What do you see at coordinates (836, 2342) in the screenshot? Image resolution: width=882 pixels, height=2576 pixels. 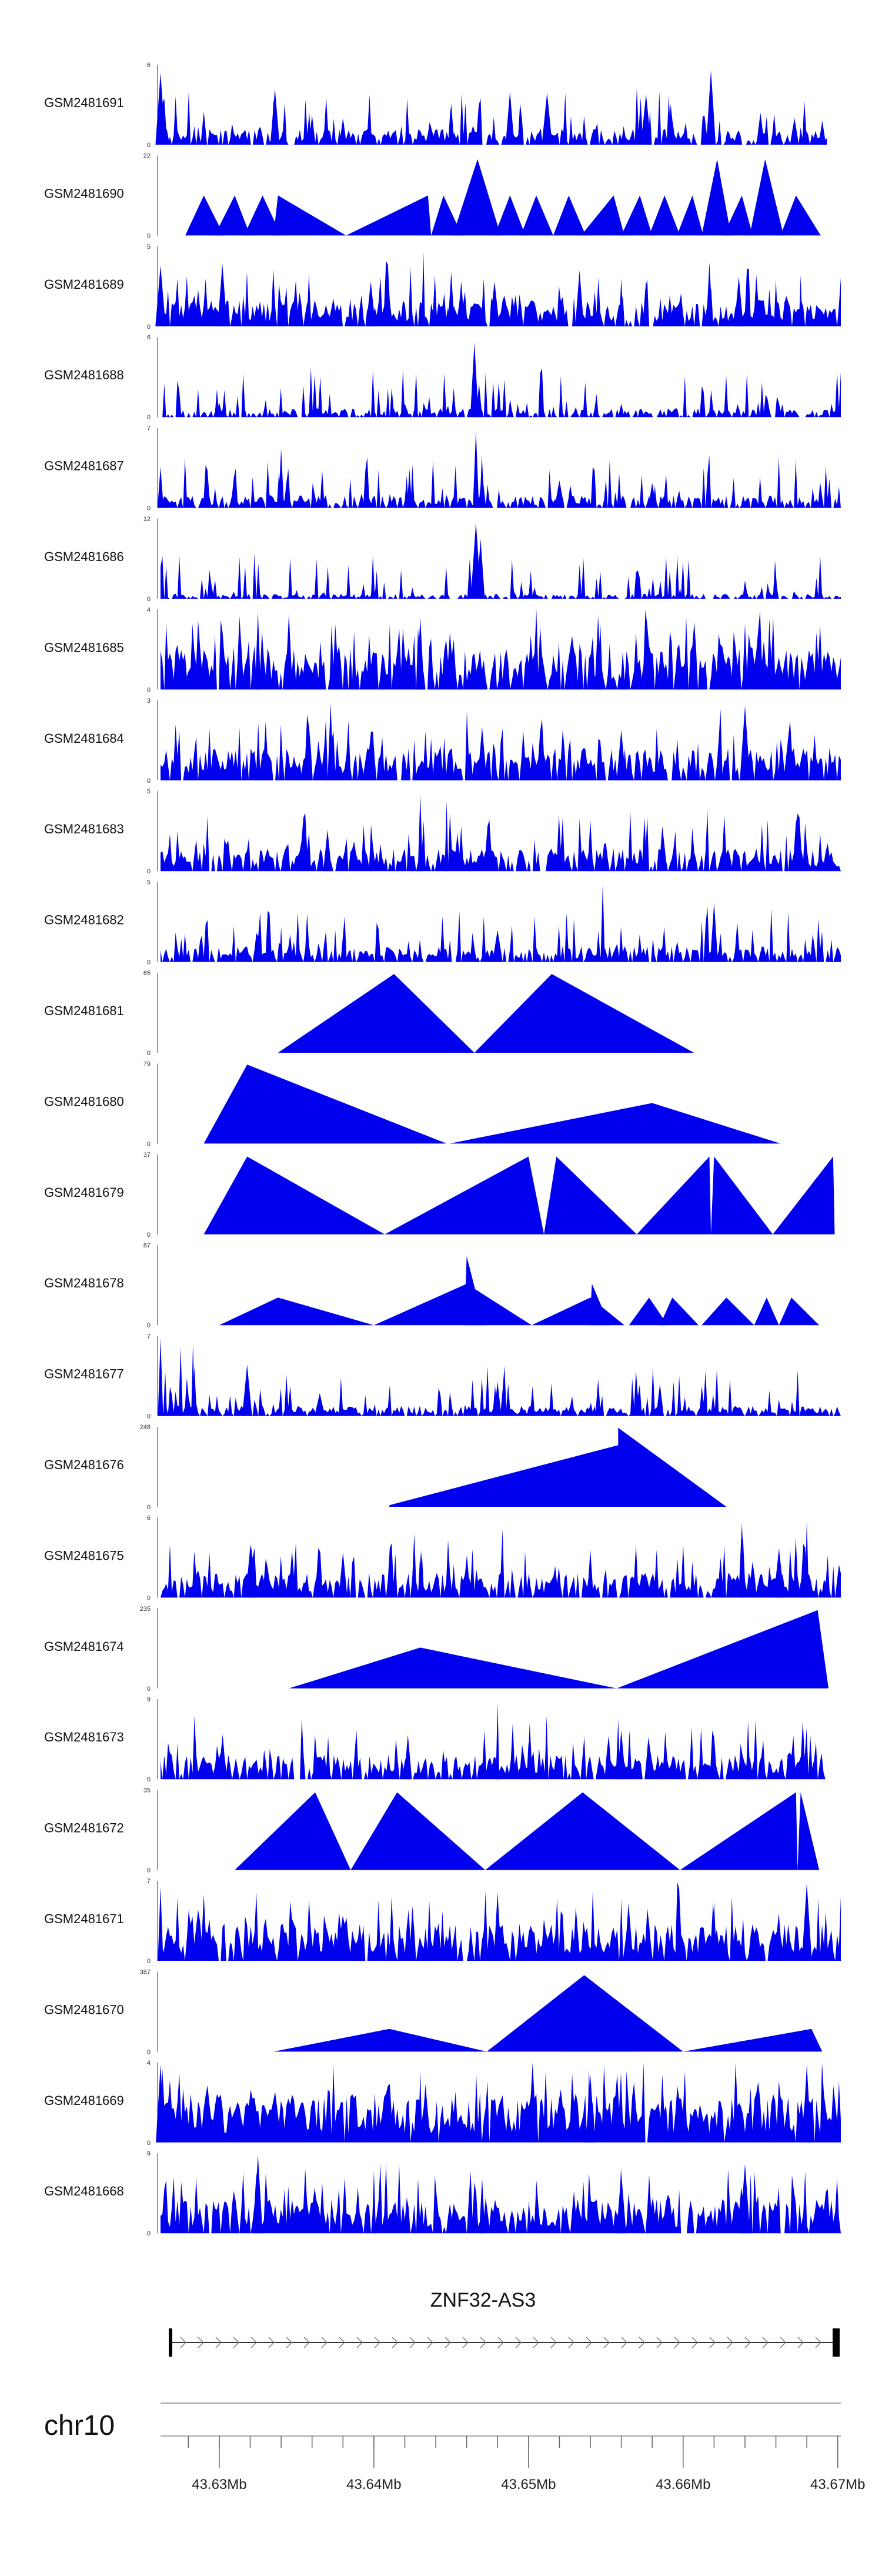 I see `gene-exon-end` at bounding box center [836, 2342].